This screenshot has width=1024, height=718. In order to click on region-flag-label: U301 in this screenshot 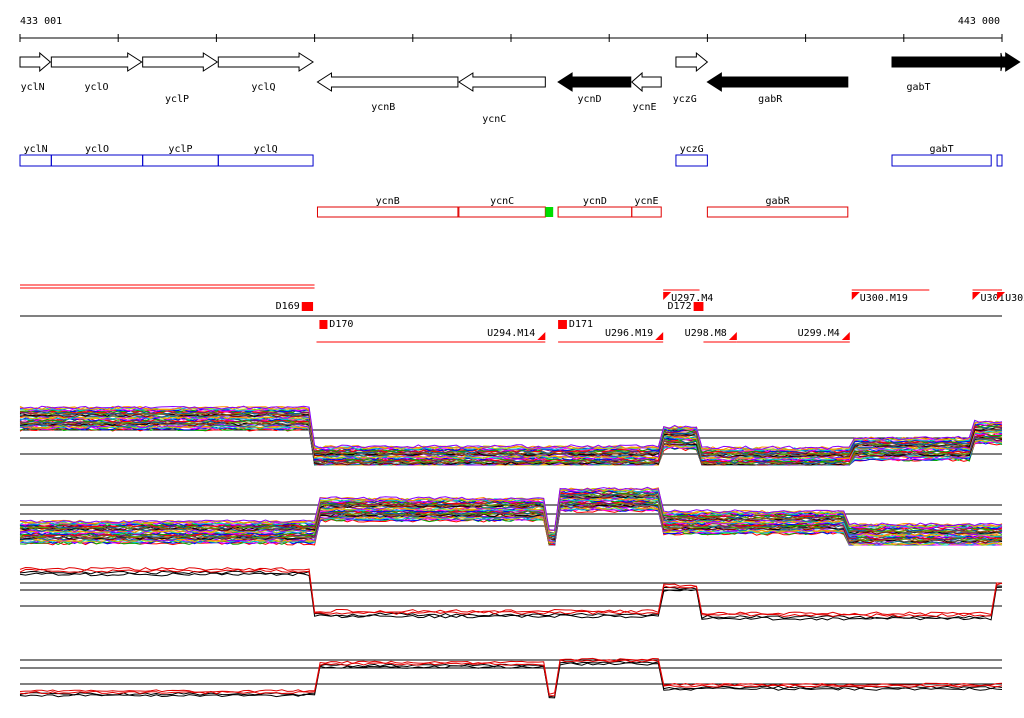, I will do `click(993, 298)`.